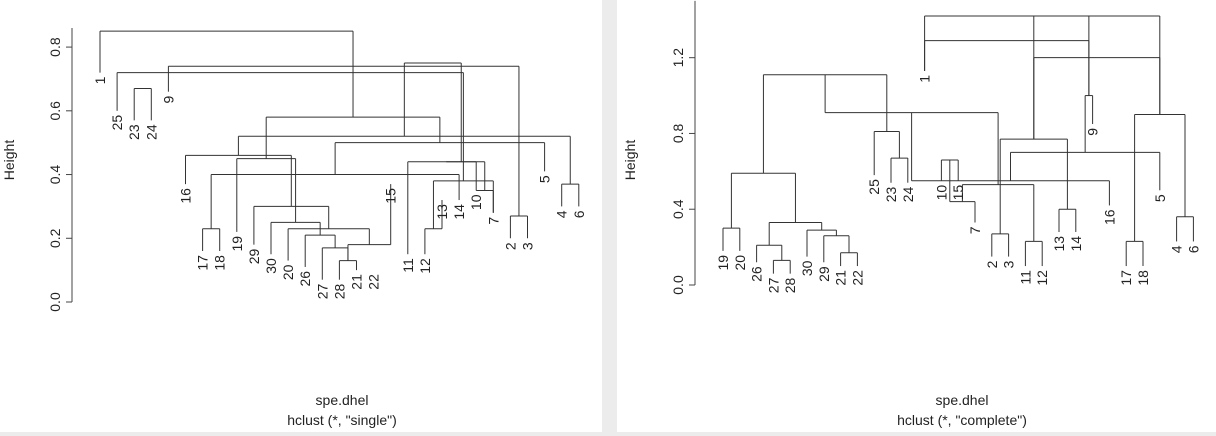 The height and width of the screenshot is (436, 1216). Describe the element at coordinates (678, 58) in the screenshot. I see `y-tick-label: 1.2` at that location.